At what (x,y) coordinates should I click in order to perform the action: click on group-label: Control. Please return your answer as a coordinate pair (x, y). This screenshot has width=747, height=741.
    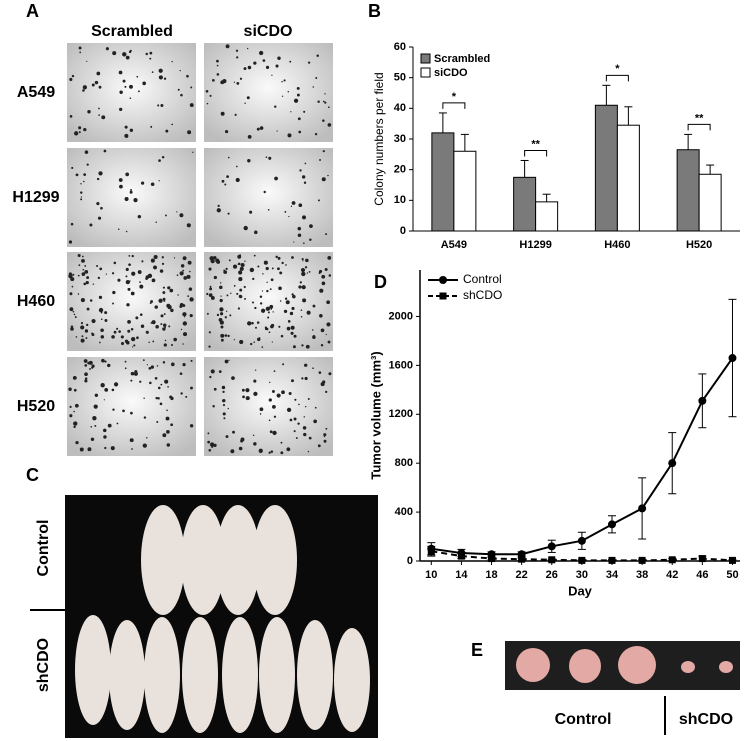
    Looking at the image, I should click on (43, 548).